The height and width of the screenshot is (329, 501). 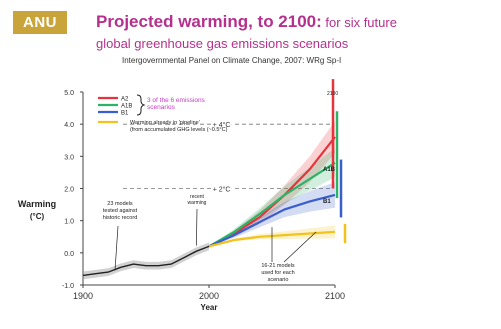 I want to click on y-axis-label-line1: Warming, so click(x=37, y=204).